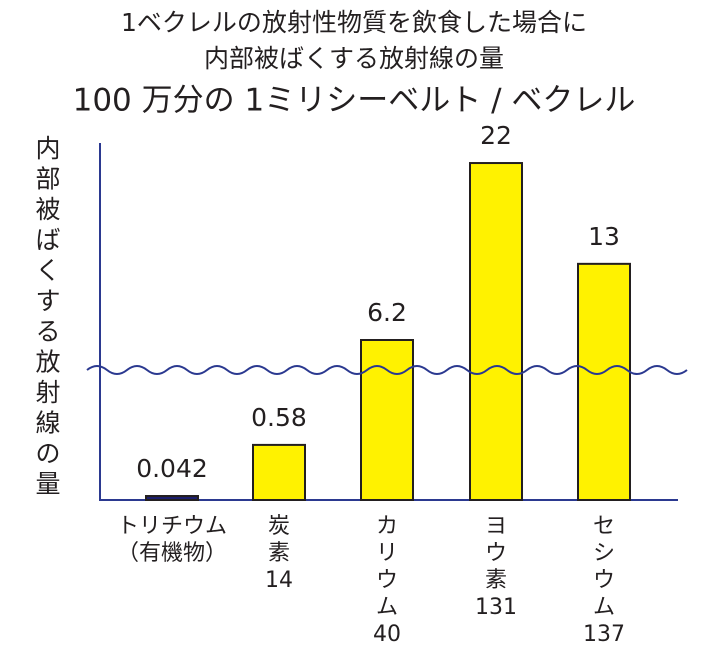 The image size is (708, 667). What do you see at coordinates (172, 468) in the screenshot?
I see `value-label: 0.042` at bounding box center [172, 468].